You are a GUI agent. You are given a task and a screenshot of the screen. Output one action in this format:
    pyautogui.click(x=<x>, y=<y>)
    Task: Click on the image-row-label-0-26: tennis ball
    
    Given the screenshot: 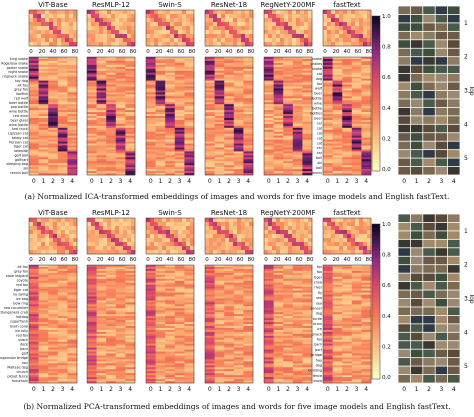 What is the action you would take?
    pyautogui.click(x=19, y=173)
    